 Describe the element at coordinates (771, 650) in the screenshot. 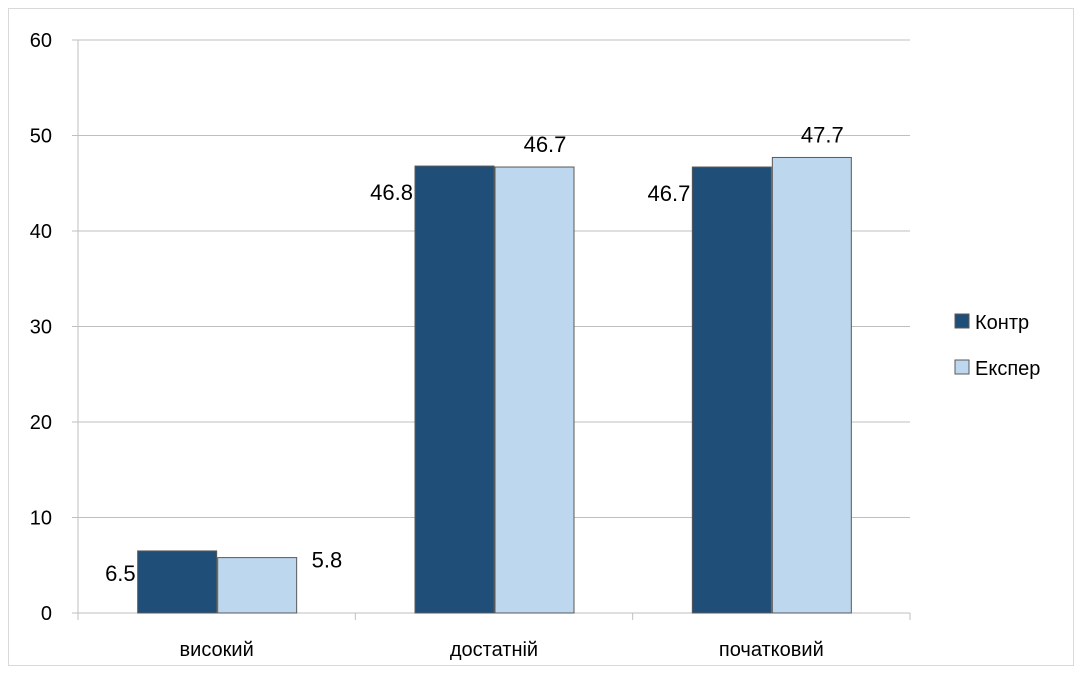

I see `x-category-label: початковий` at that location.